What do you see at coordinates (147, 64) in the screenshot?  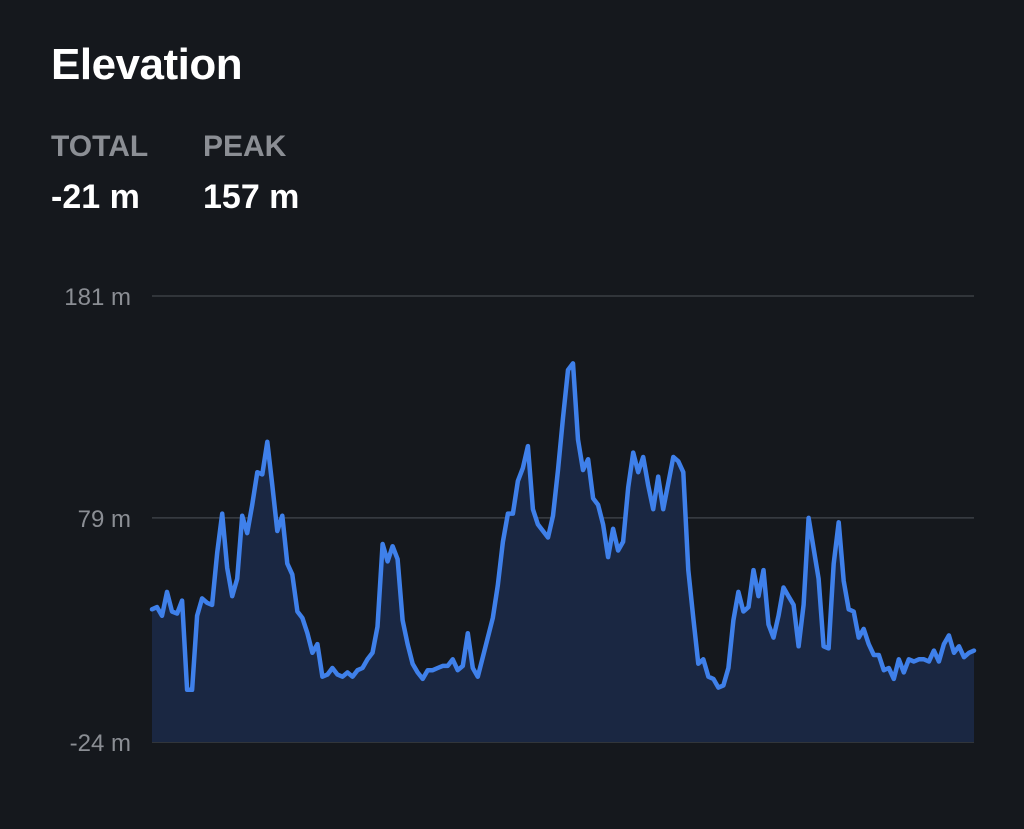 I see `page-title: Elevation` at bounding box center [147, 64].